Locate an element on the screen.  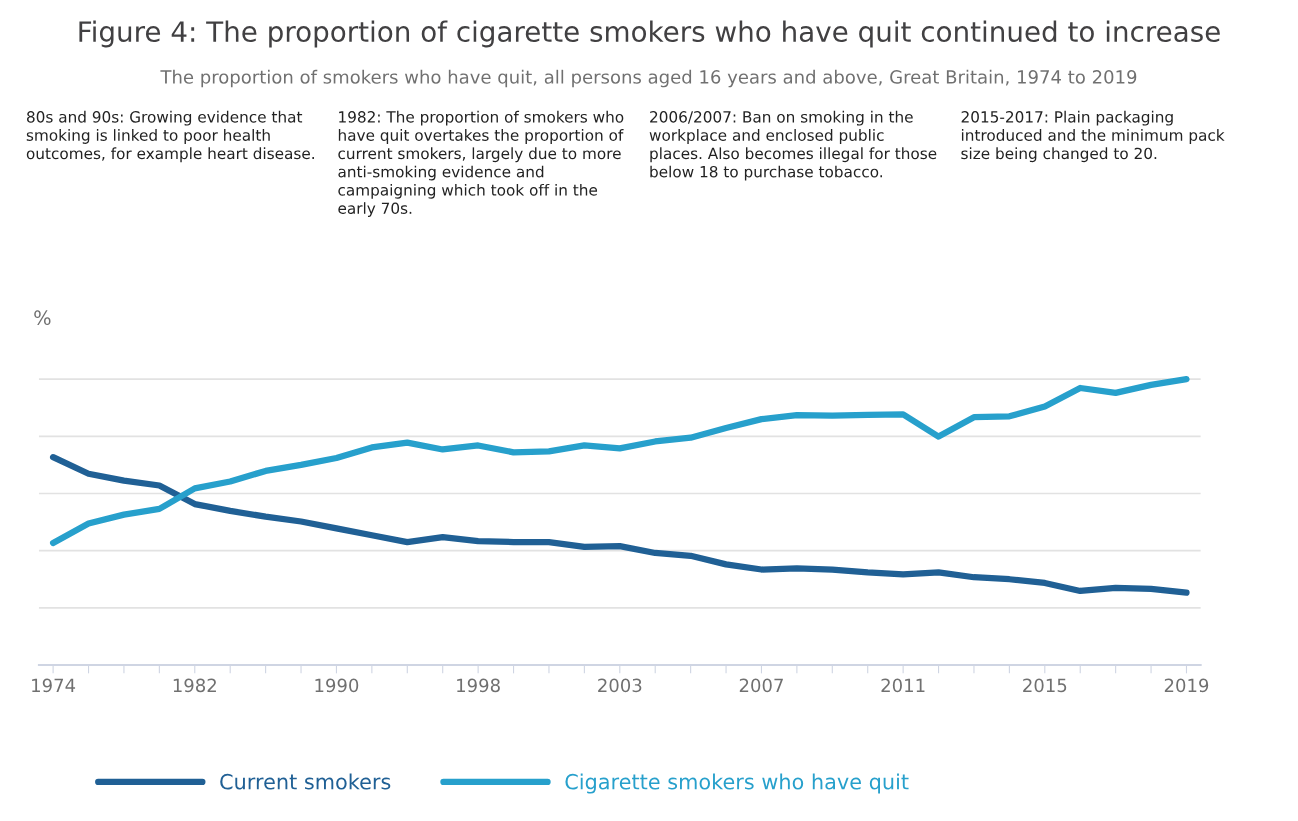
y-axis-title: % is located at coordinates (42, 318).